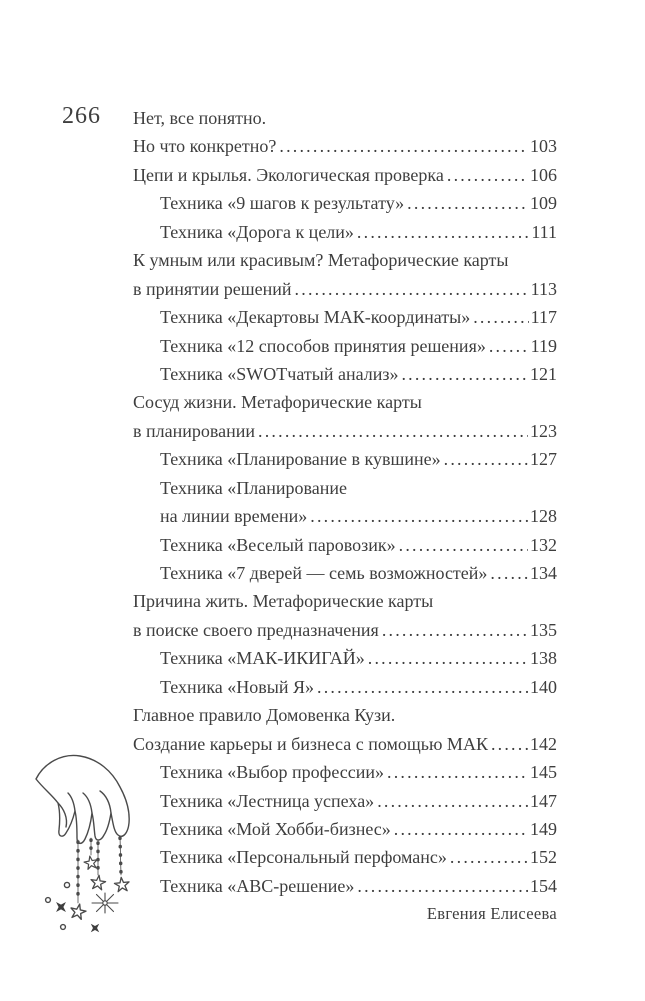 Image resolution: width=645 pixels, height=1001 pixels. Describe the element at coordinates (81, 909) in the screenshot. I see `sparkles` at that location.